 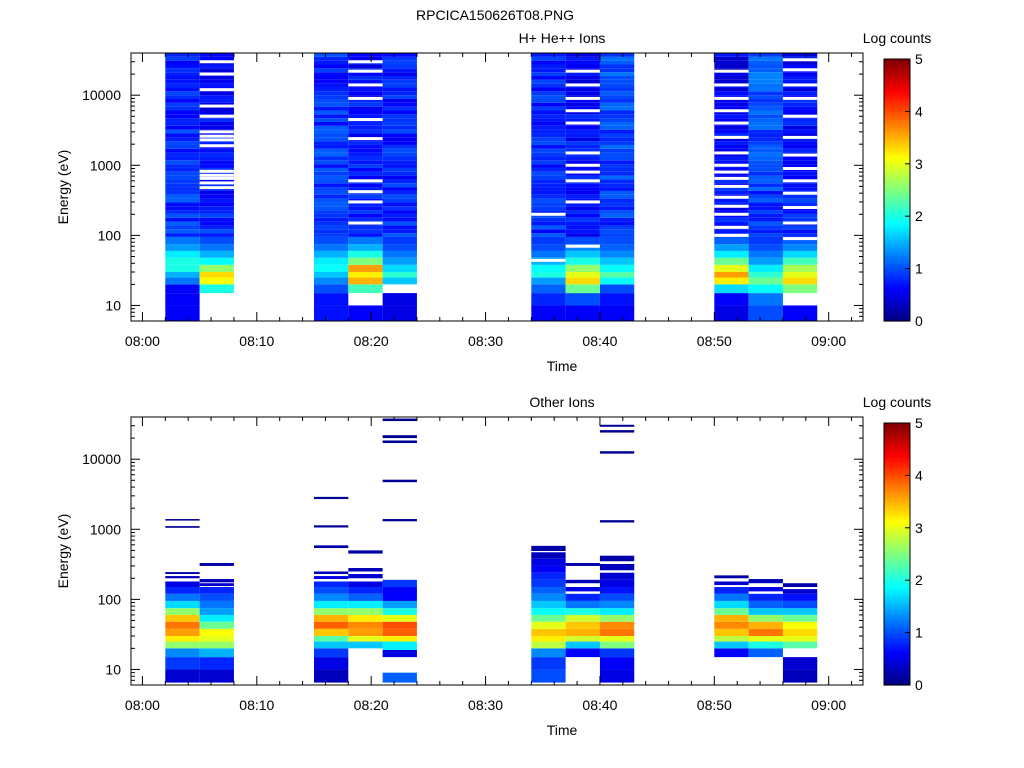 What do you see at coordinates (919, 111) in the screenshot?
I see `p1-colorbar-tick-label: 4` at bounding box center [919, 111].